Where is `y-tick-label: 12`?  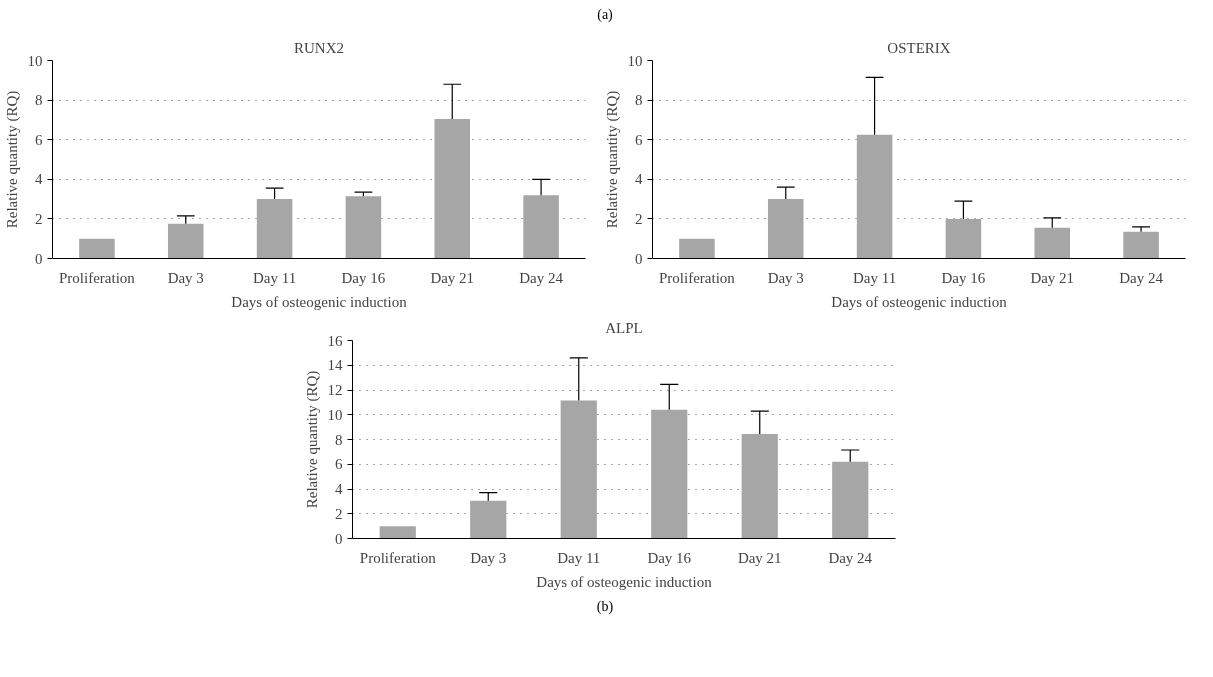
y-tick-label: 12 is located at coordinates (335, 390).